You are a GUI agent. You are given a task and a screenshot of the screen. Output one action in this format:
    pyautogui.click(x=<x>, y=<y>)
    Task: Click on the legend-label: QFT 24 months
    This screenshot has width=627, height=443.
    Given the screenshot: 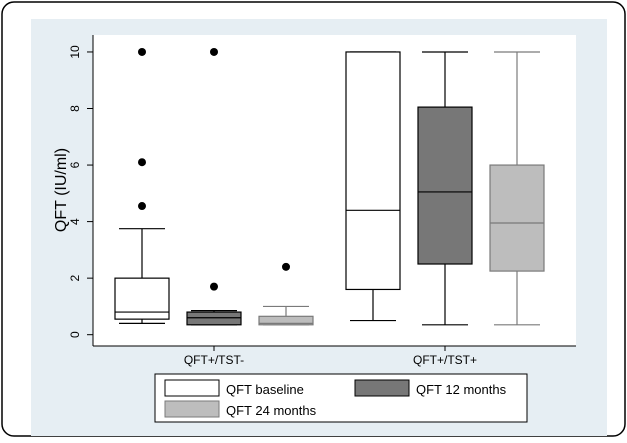 What is the action you would take?
    pyautogui.click(x=271, y=410)
    